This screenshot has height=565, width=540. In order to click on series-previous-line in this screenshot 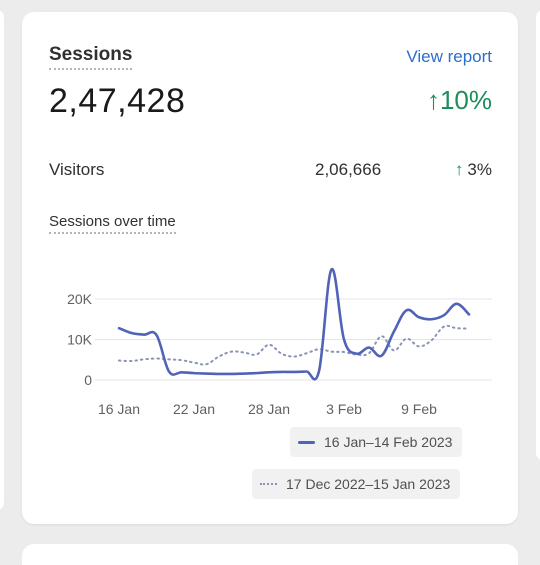, I will do `click(294, 345)`.